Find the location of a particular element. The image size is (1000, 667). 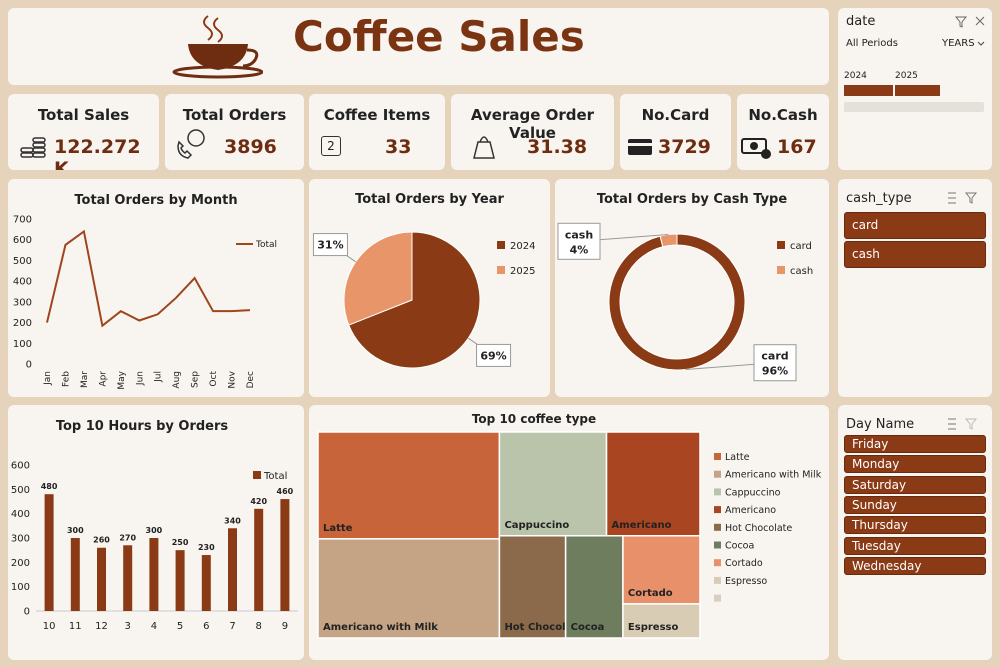

x-tick-label: Feb is located at coordinates (66, 379).